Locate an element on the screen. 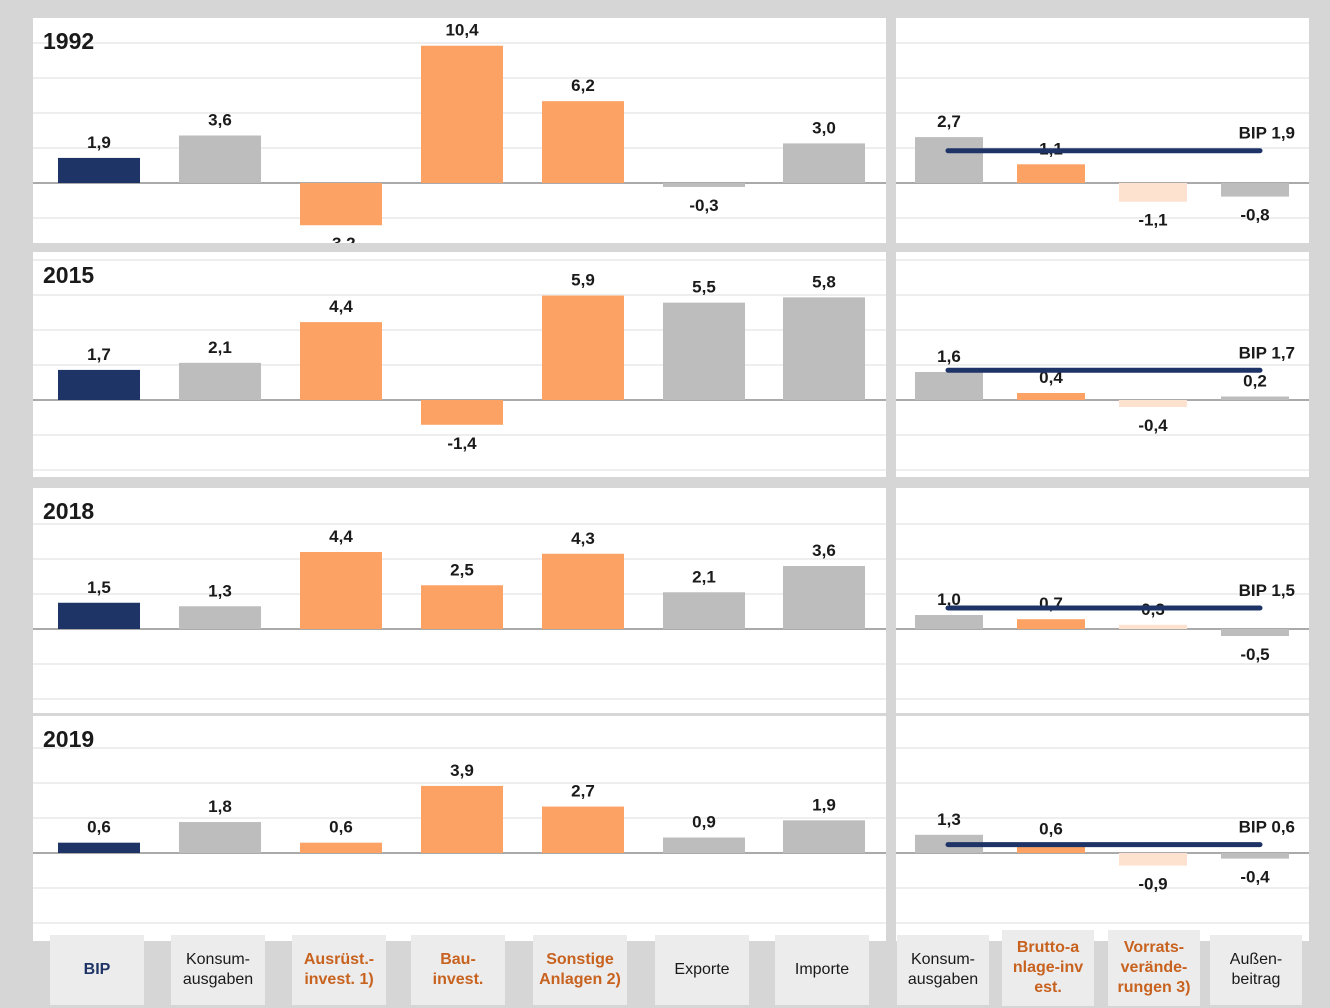 This screenshot has height=1008, width=1330. year-label: 2019 is located at coordinates (69, 739).